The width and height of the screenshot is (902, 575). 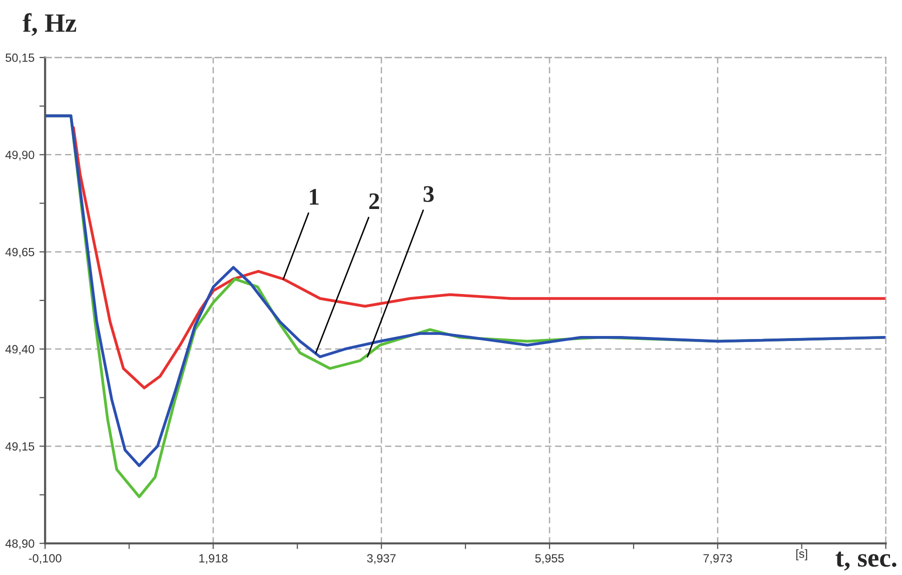 I want to click on y-tick-label: 50,15, so click(x=20, y=59).